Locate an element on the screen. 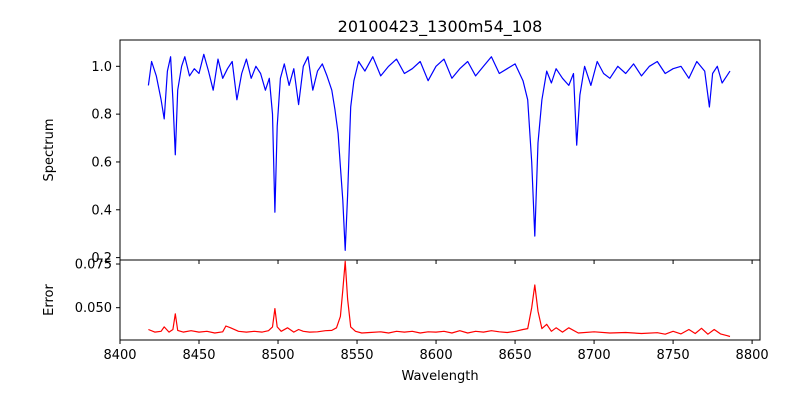 This screenshot has width=800, height=400. spectrum-y-ticks: 0.2 0.4 0.6 0.8 1.0 is located at coordinates (105, 163).